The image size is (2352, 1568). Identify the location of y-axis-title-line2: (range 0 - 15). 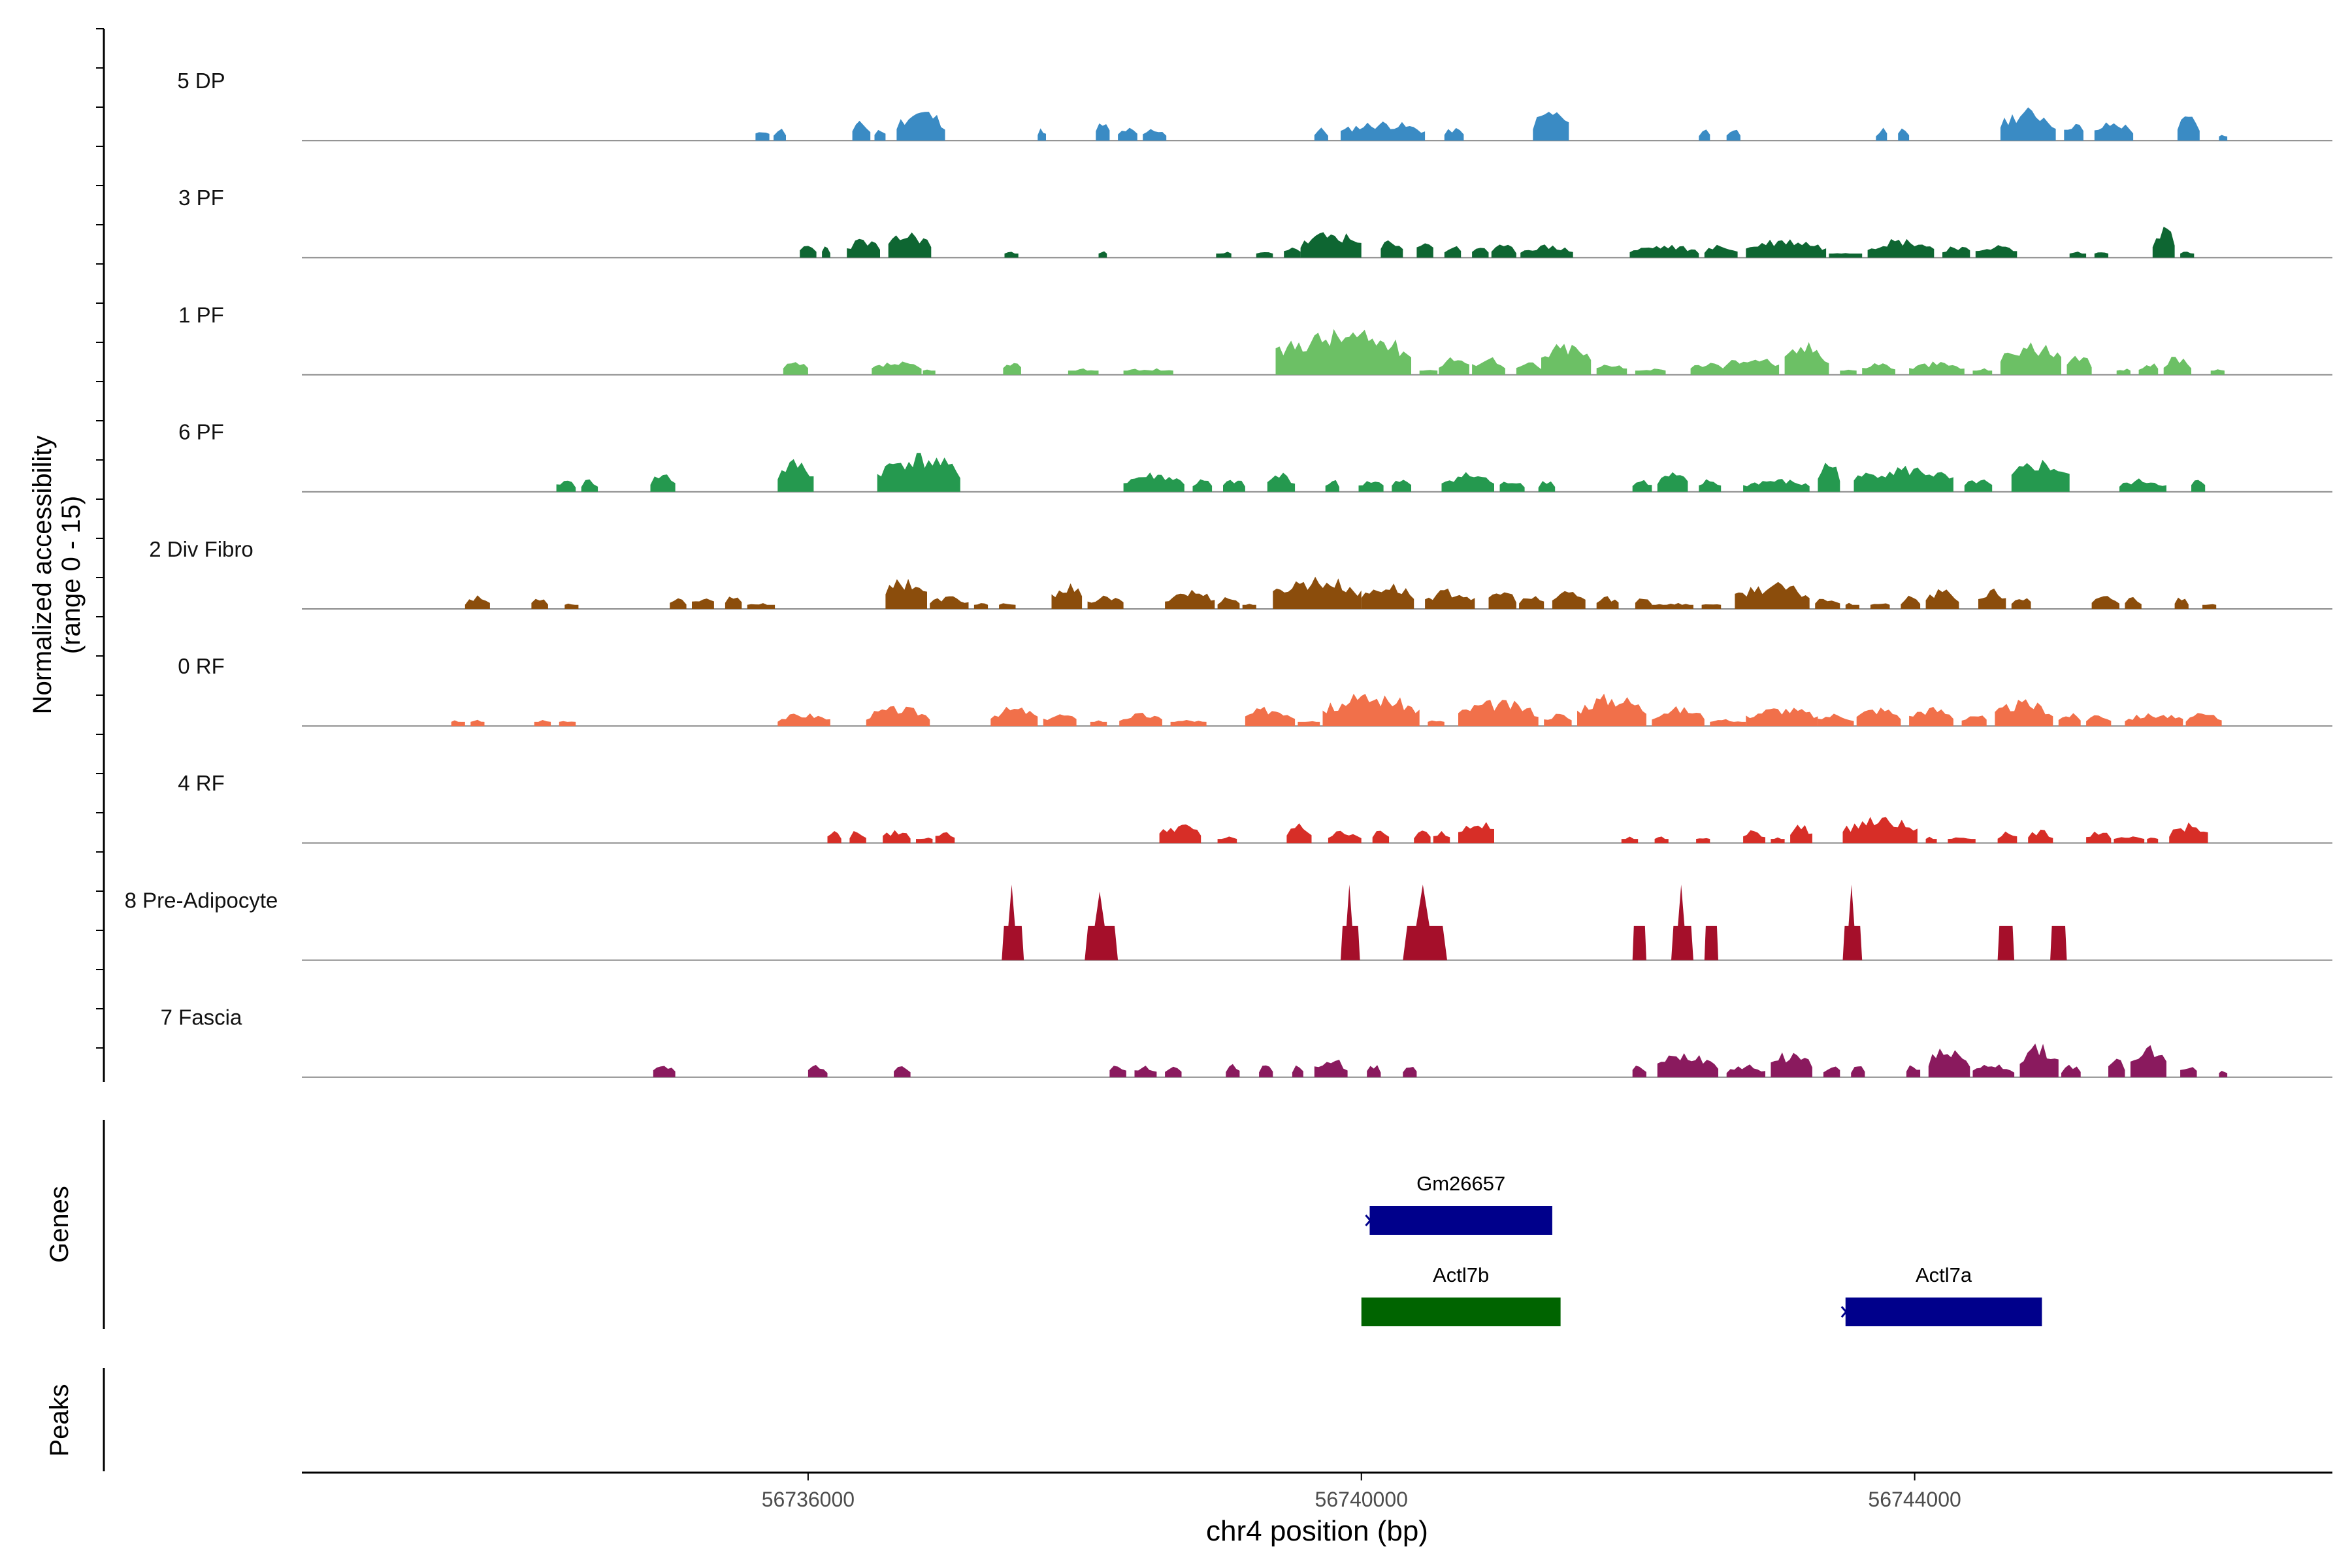
(71, 575).